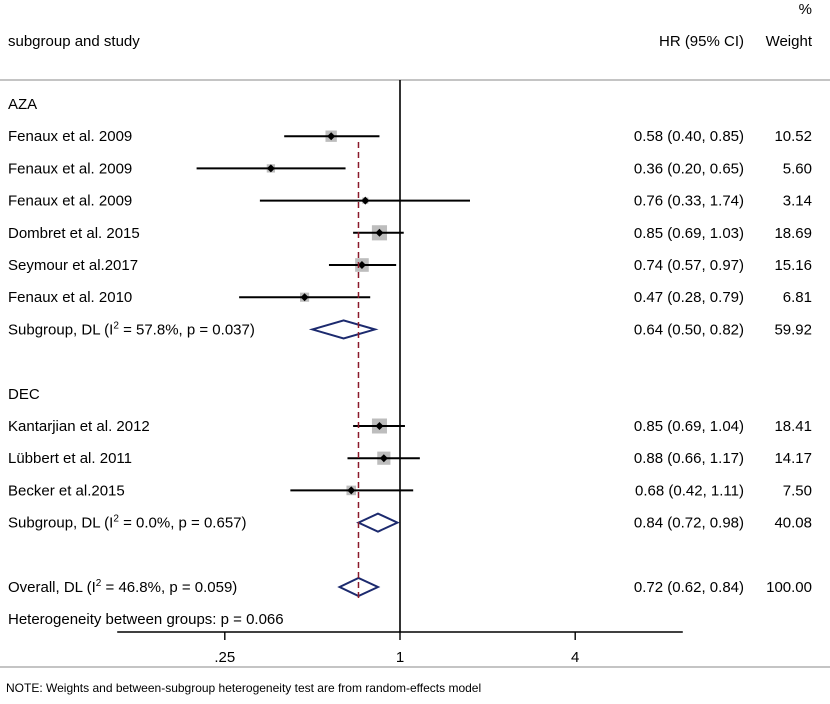 This screenshot has width=830, height=704. Describe the element at coordinates (689, 426) in the screenshot. I see `hr-value: 0.85 (0.69, 1.04)` at that location.